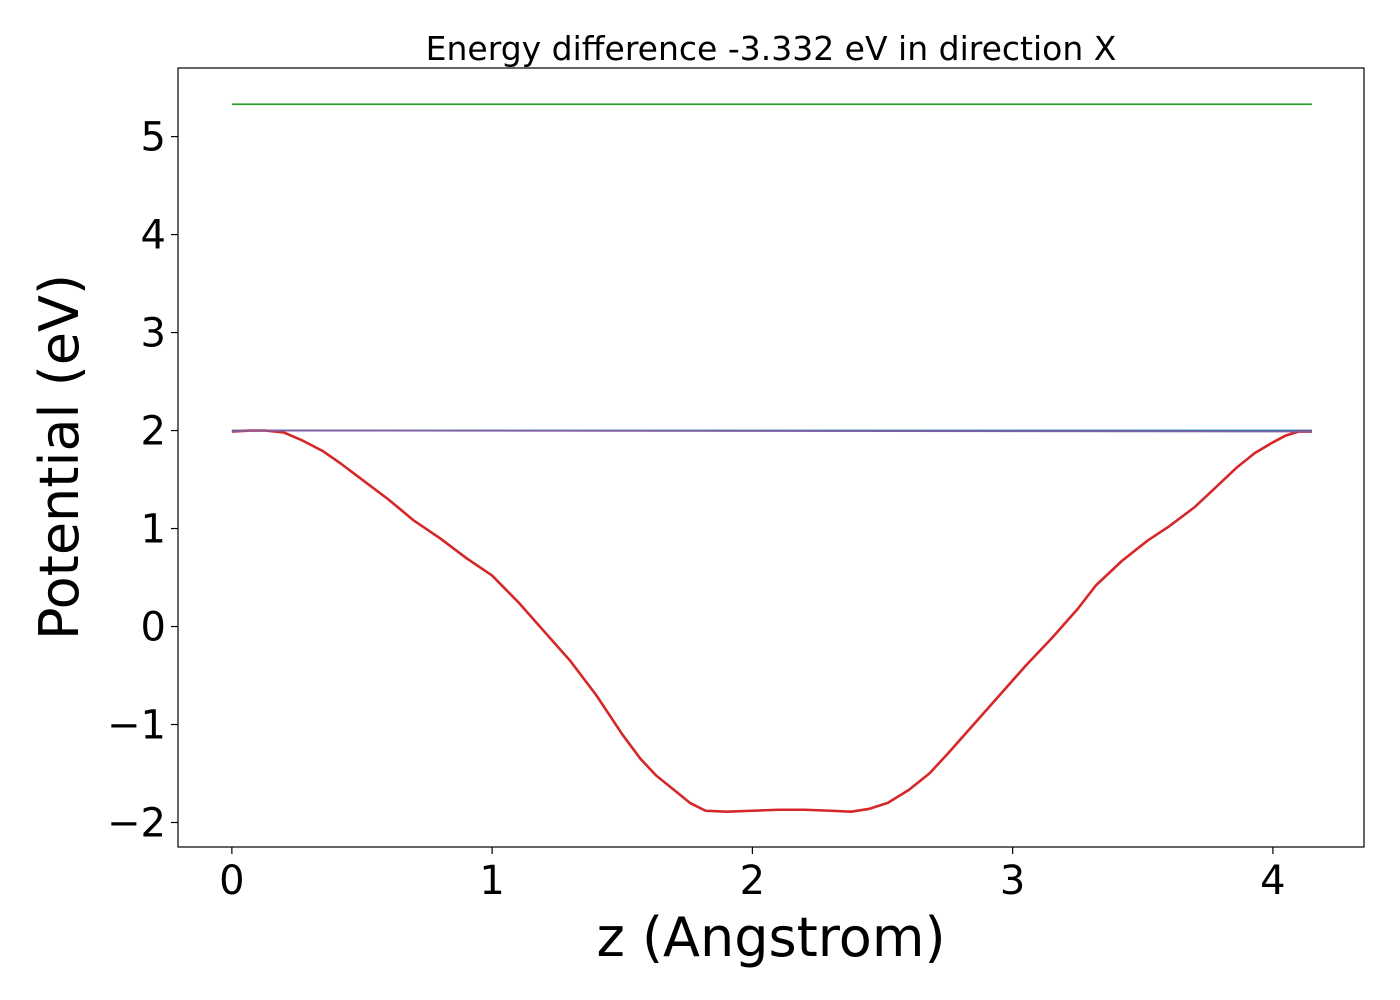 The height and width of the screenshot is (1000, 1400). I want to click on y-tick-label: 1, so click(153, 530).